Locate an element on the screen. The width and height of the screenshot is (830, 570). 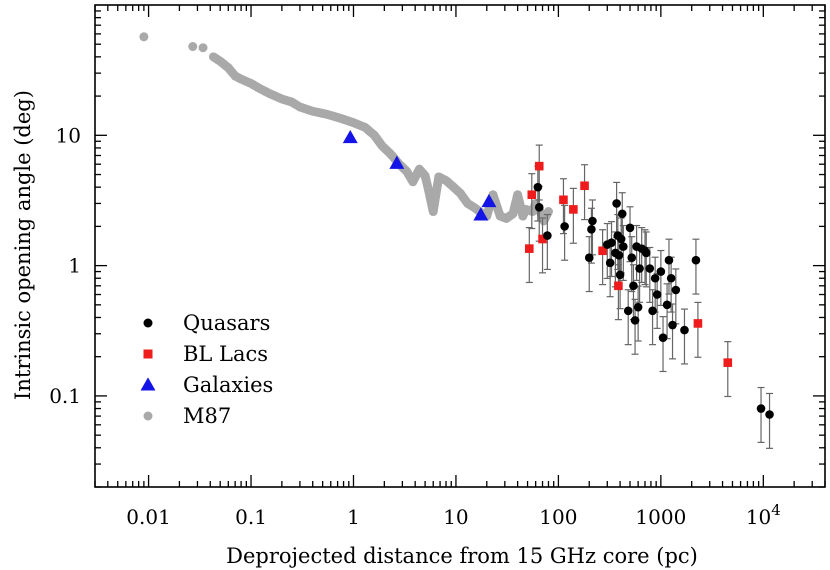
legend: Quasars BL Lacs Galaxies M87 is located at coordinates (206, 369).